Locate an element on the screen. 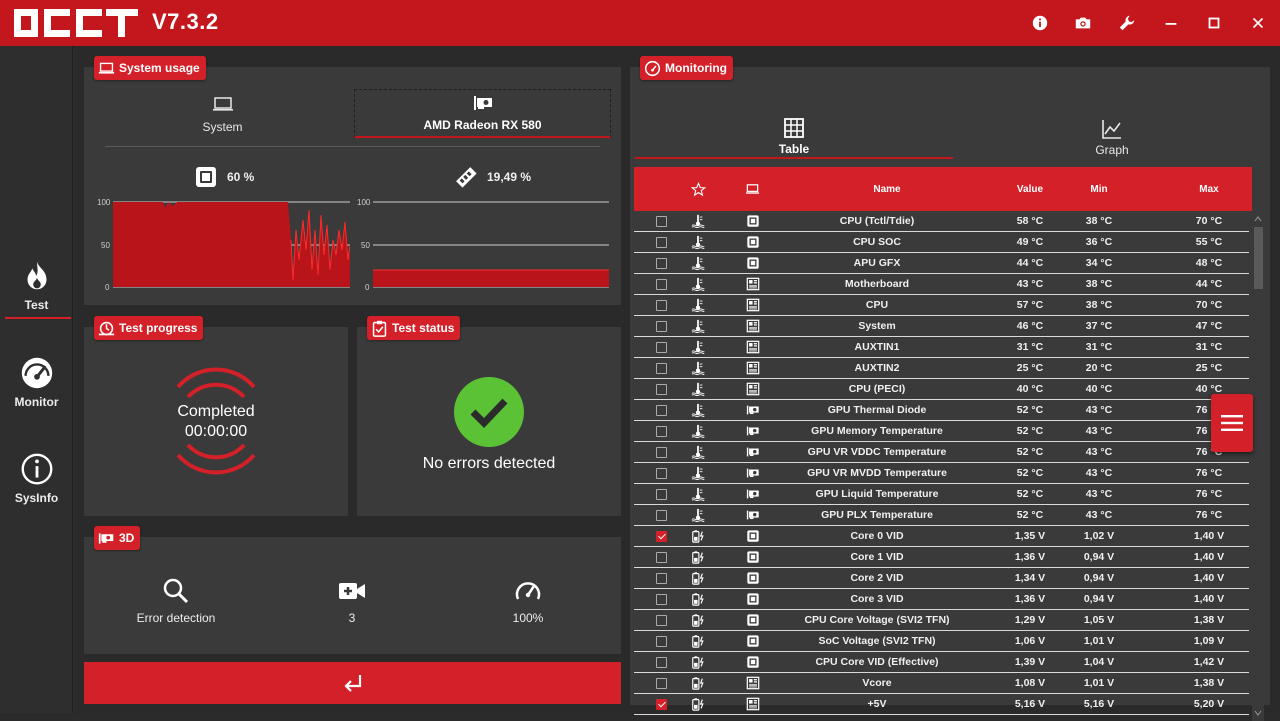 Image resolution: width=1280 pixels, height=721 pixels. start-stop-button is located at coordinates (352, 683).